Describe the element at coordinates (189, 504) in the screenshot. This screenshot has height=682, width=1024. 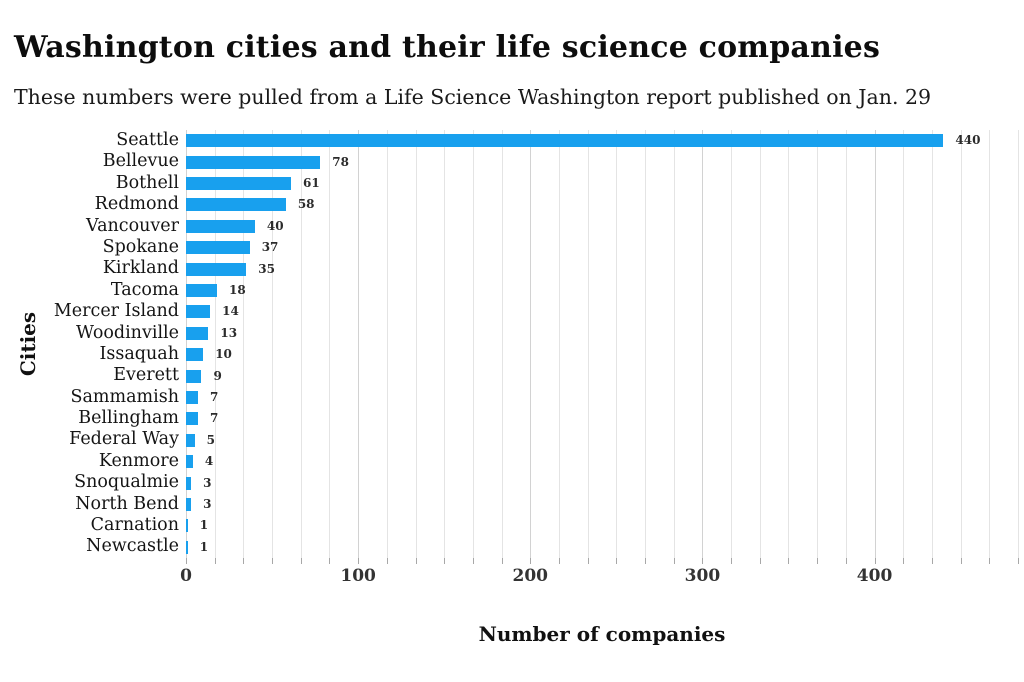
I see `bar-north-bend` at that location.